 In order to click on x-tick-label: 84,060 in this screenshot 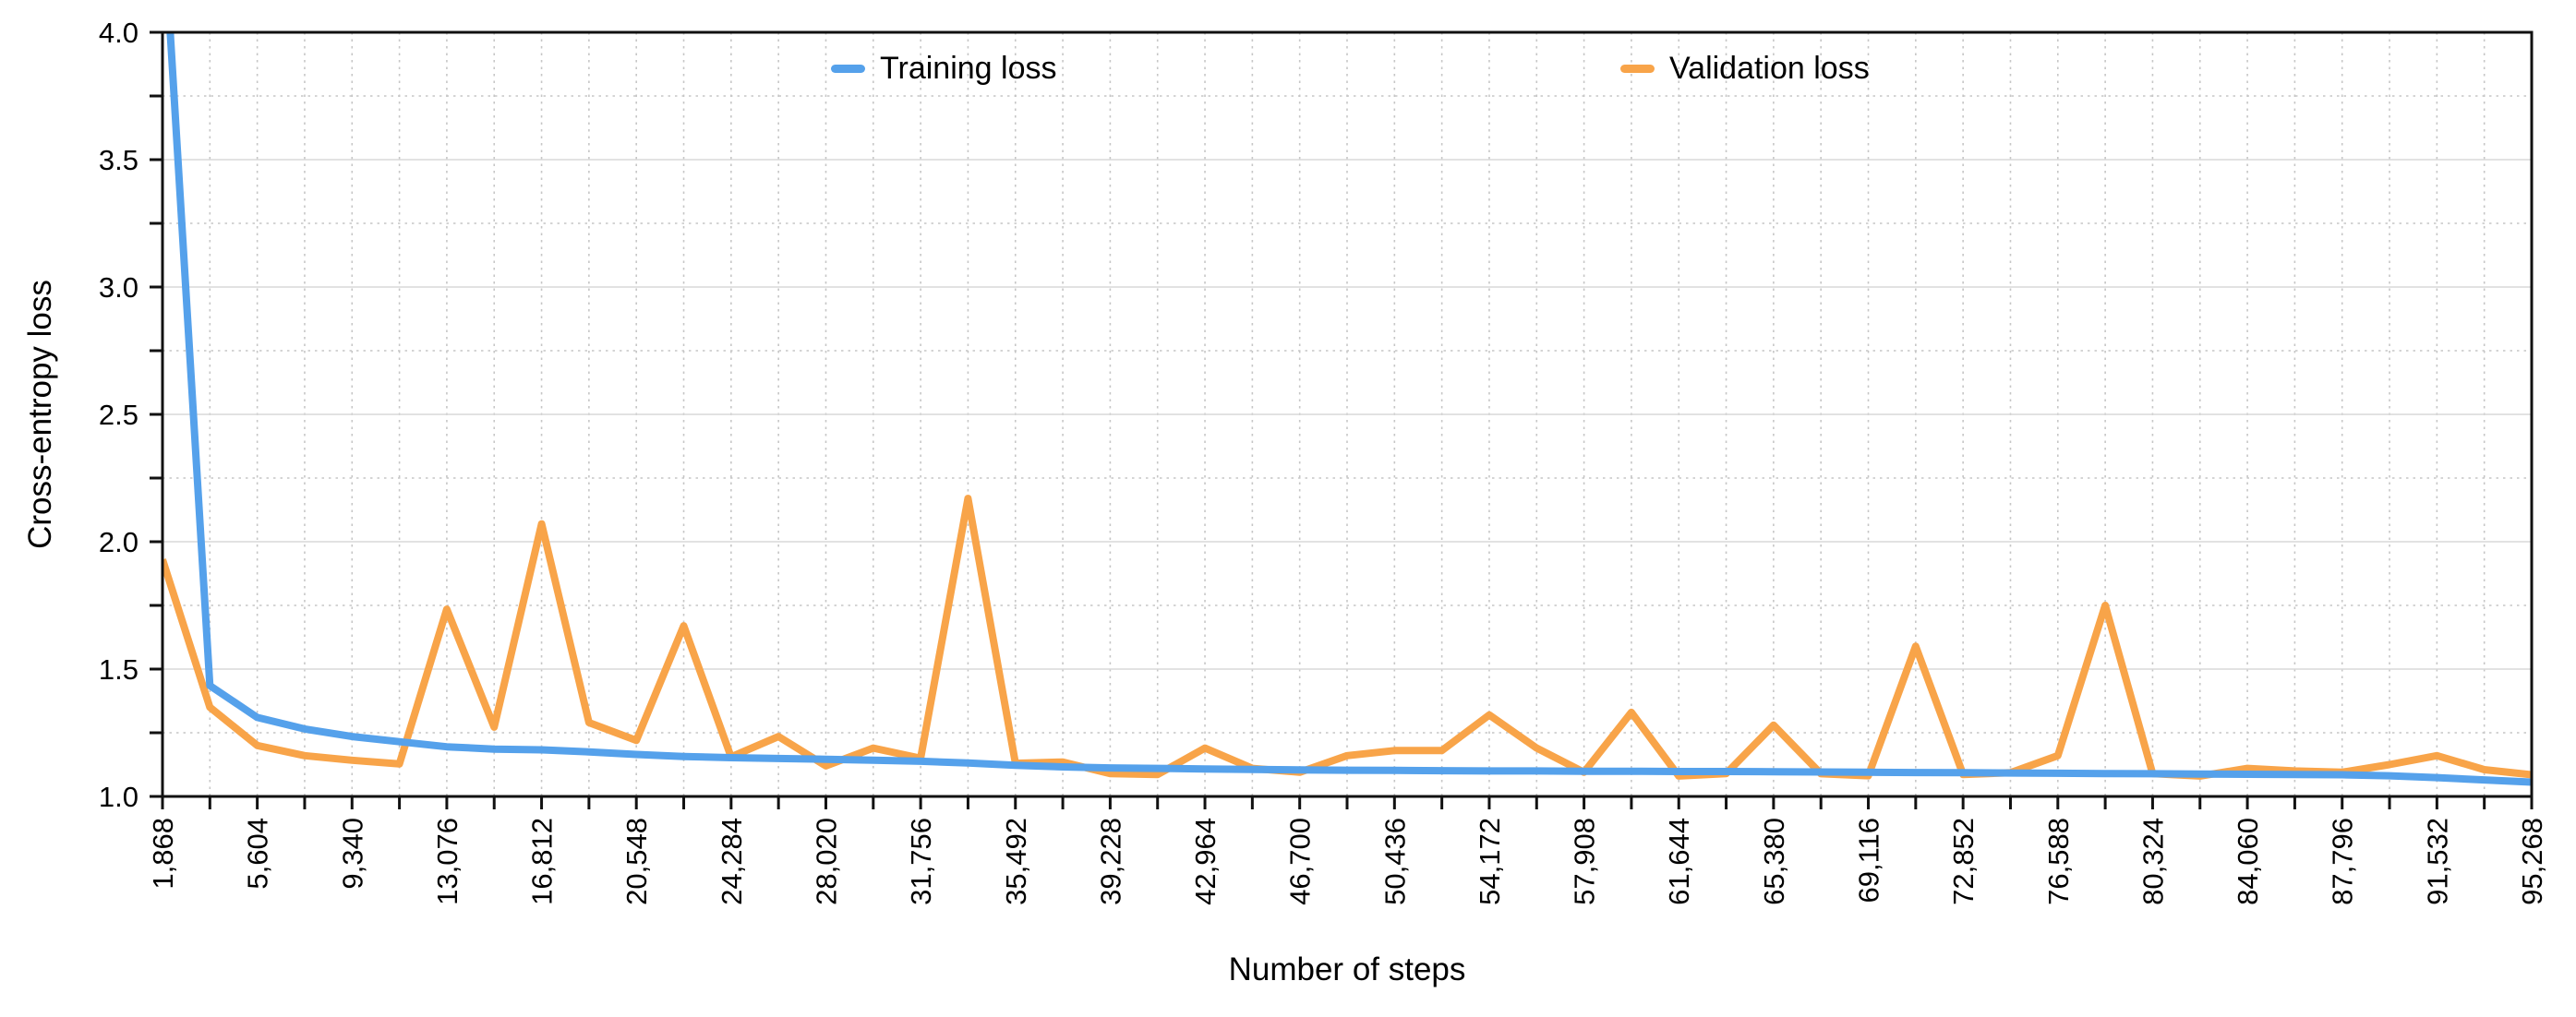, I will do `click(2248, 861)`.